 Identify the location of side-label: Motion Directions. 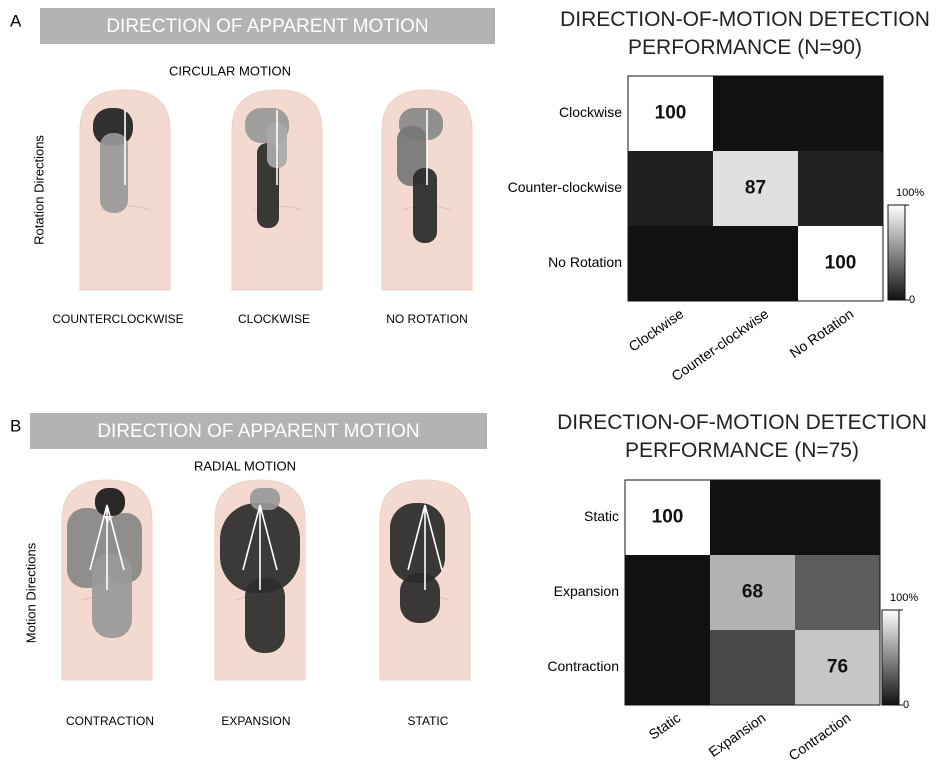
(30, 592).